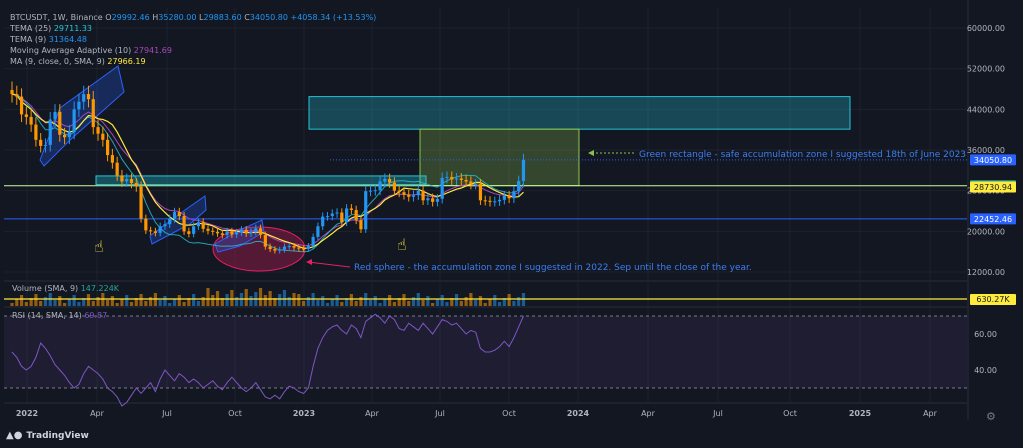 The width and height of the screenshot is (1023, 448). Describe the element at coordinates (56, 17) in the screenshot. I see `symbol-label: BTCUSDT, 1W, Binance` at that location.